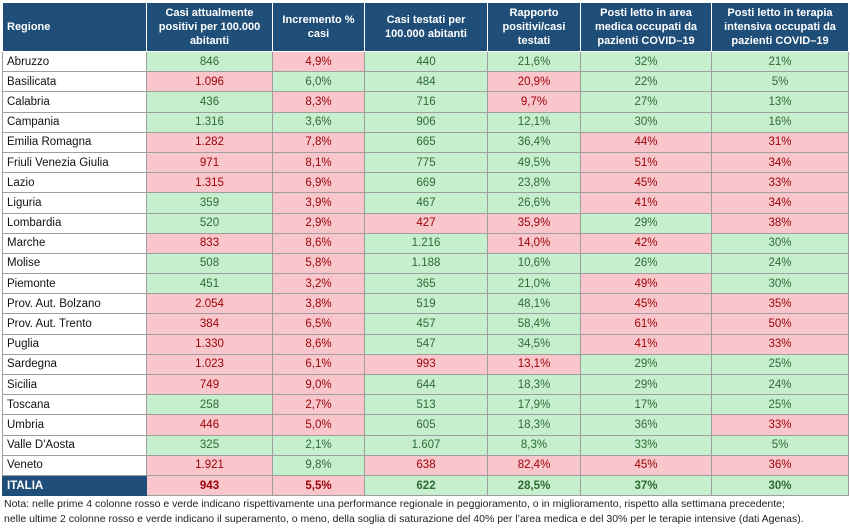  Describe the element at coordinates (74, 384) in the screenshot. I see `region-name-cell: Sicilia` at that location.